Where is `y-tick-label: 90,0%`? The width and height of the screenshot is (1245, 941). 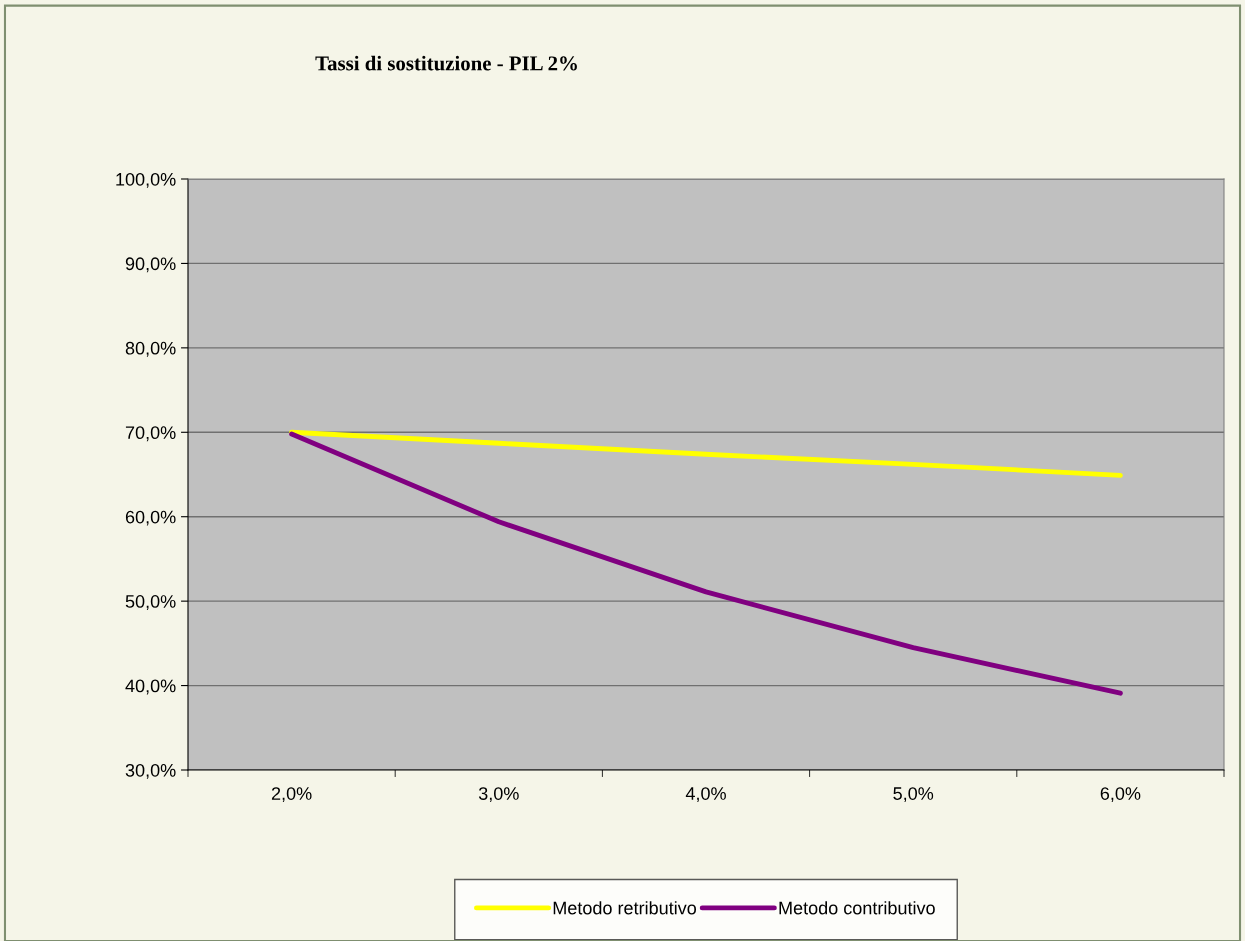
y-tick-label: 90,0% is located at coordinates (150, 265).